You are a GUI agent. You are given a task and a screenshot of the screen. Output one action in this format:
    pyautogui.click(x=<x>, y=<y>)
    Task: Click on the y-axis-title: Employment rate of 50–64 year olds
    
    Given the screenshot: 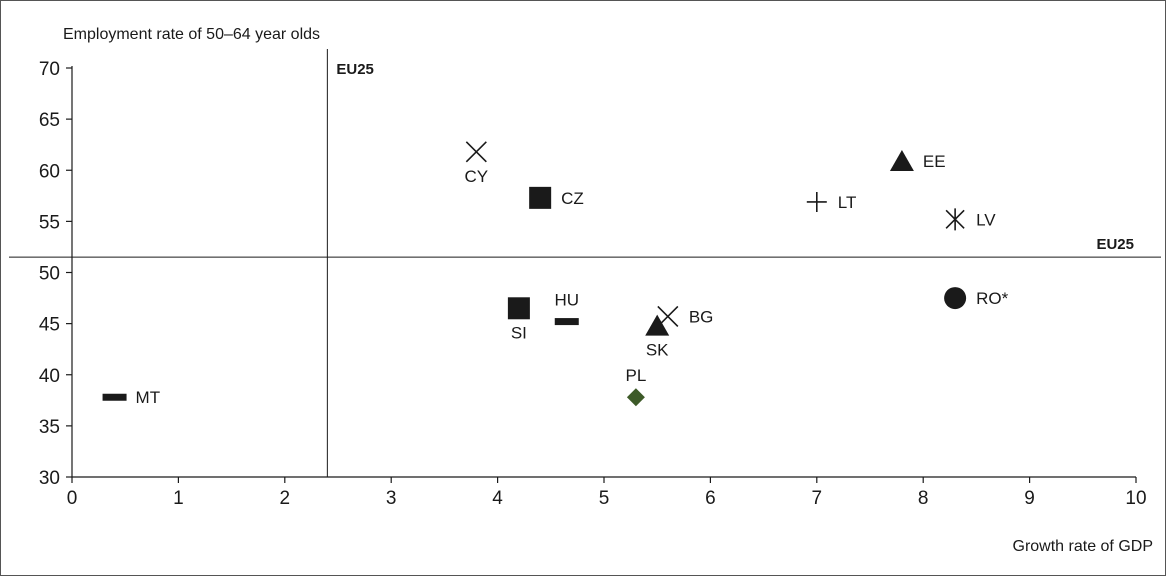 What is the action you would take?
    pyautogui.click(x=191, y=34)
    